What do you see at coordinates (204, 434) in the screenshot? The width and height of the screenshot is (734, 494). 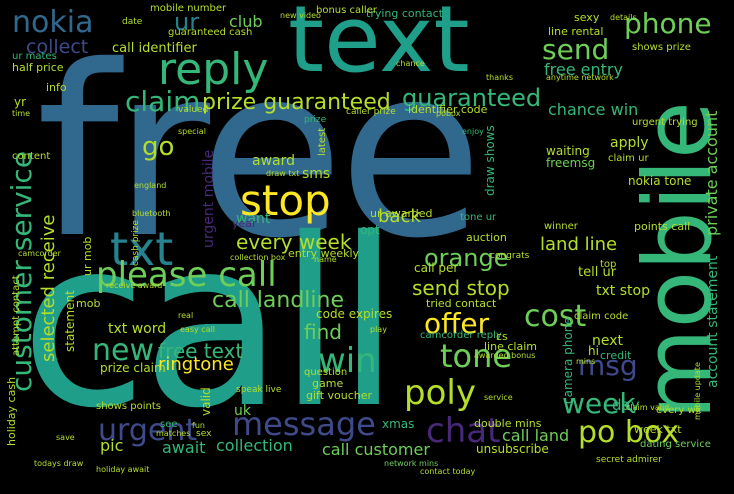 I see `word-sex: sex` at bounding box center [204, 434].